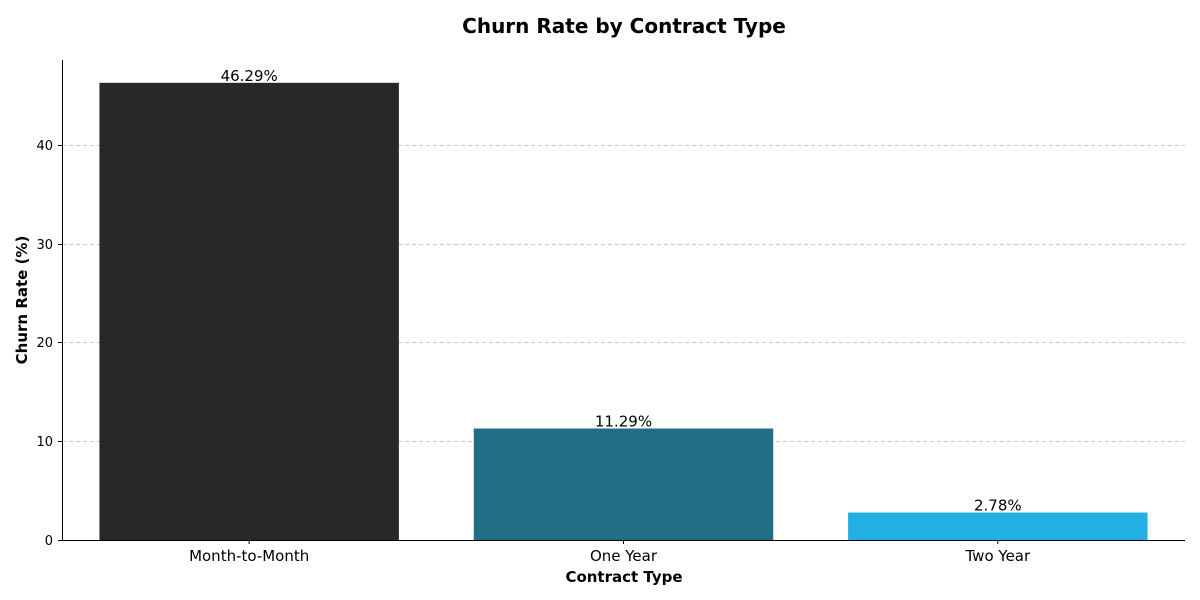 The height and width of the screenshot is (600, 1200). I want to click on y-tick-label: 0, so click(49, 541).